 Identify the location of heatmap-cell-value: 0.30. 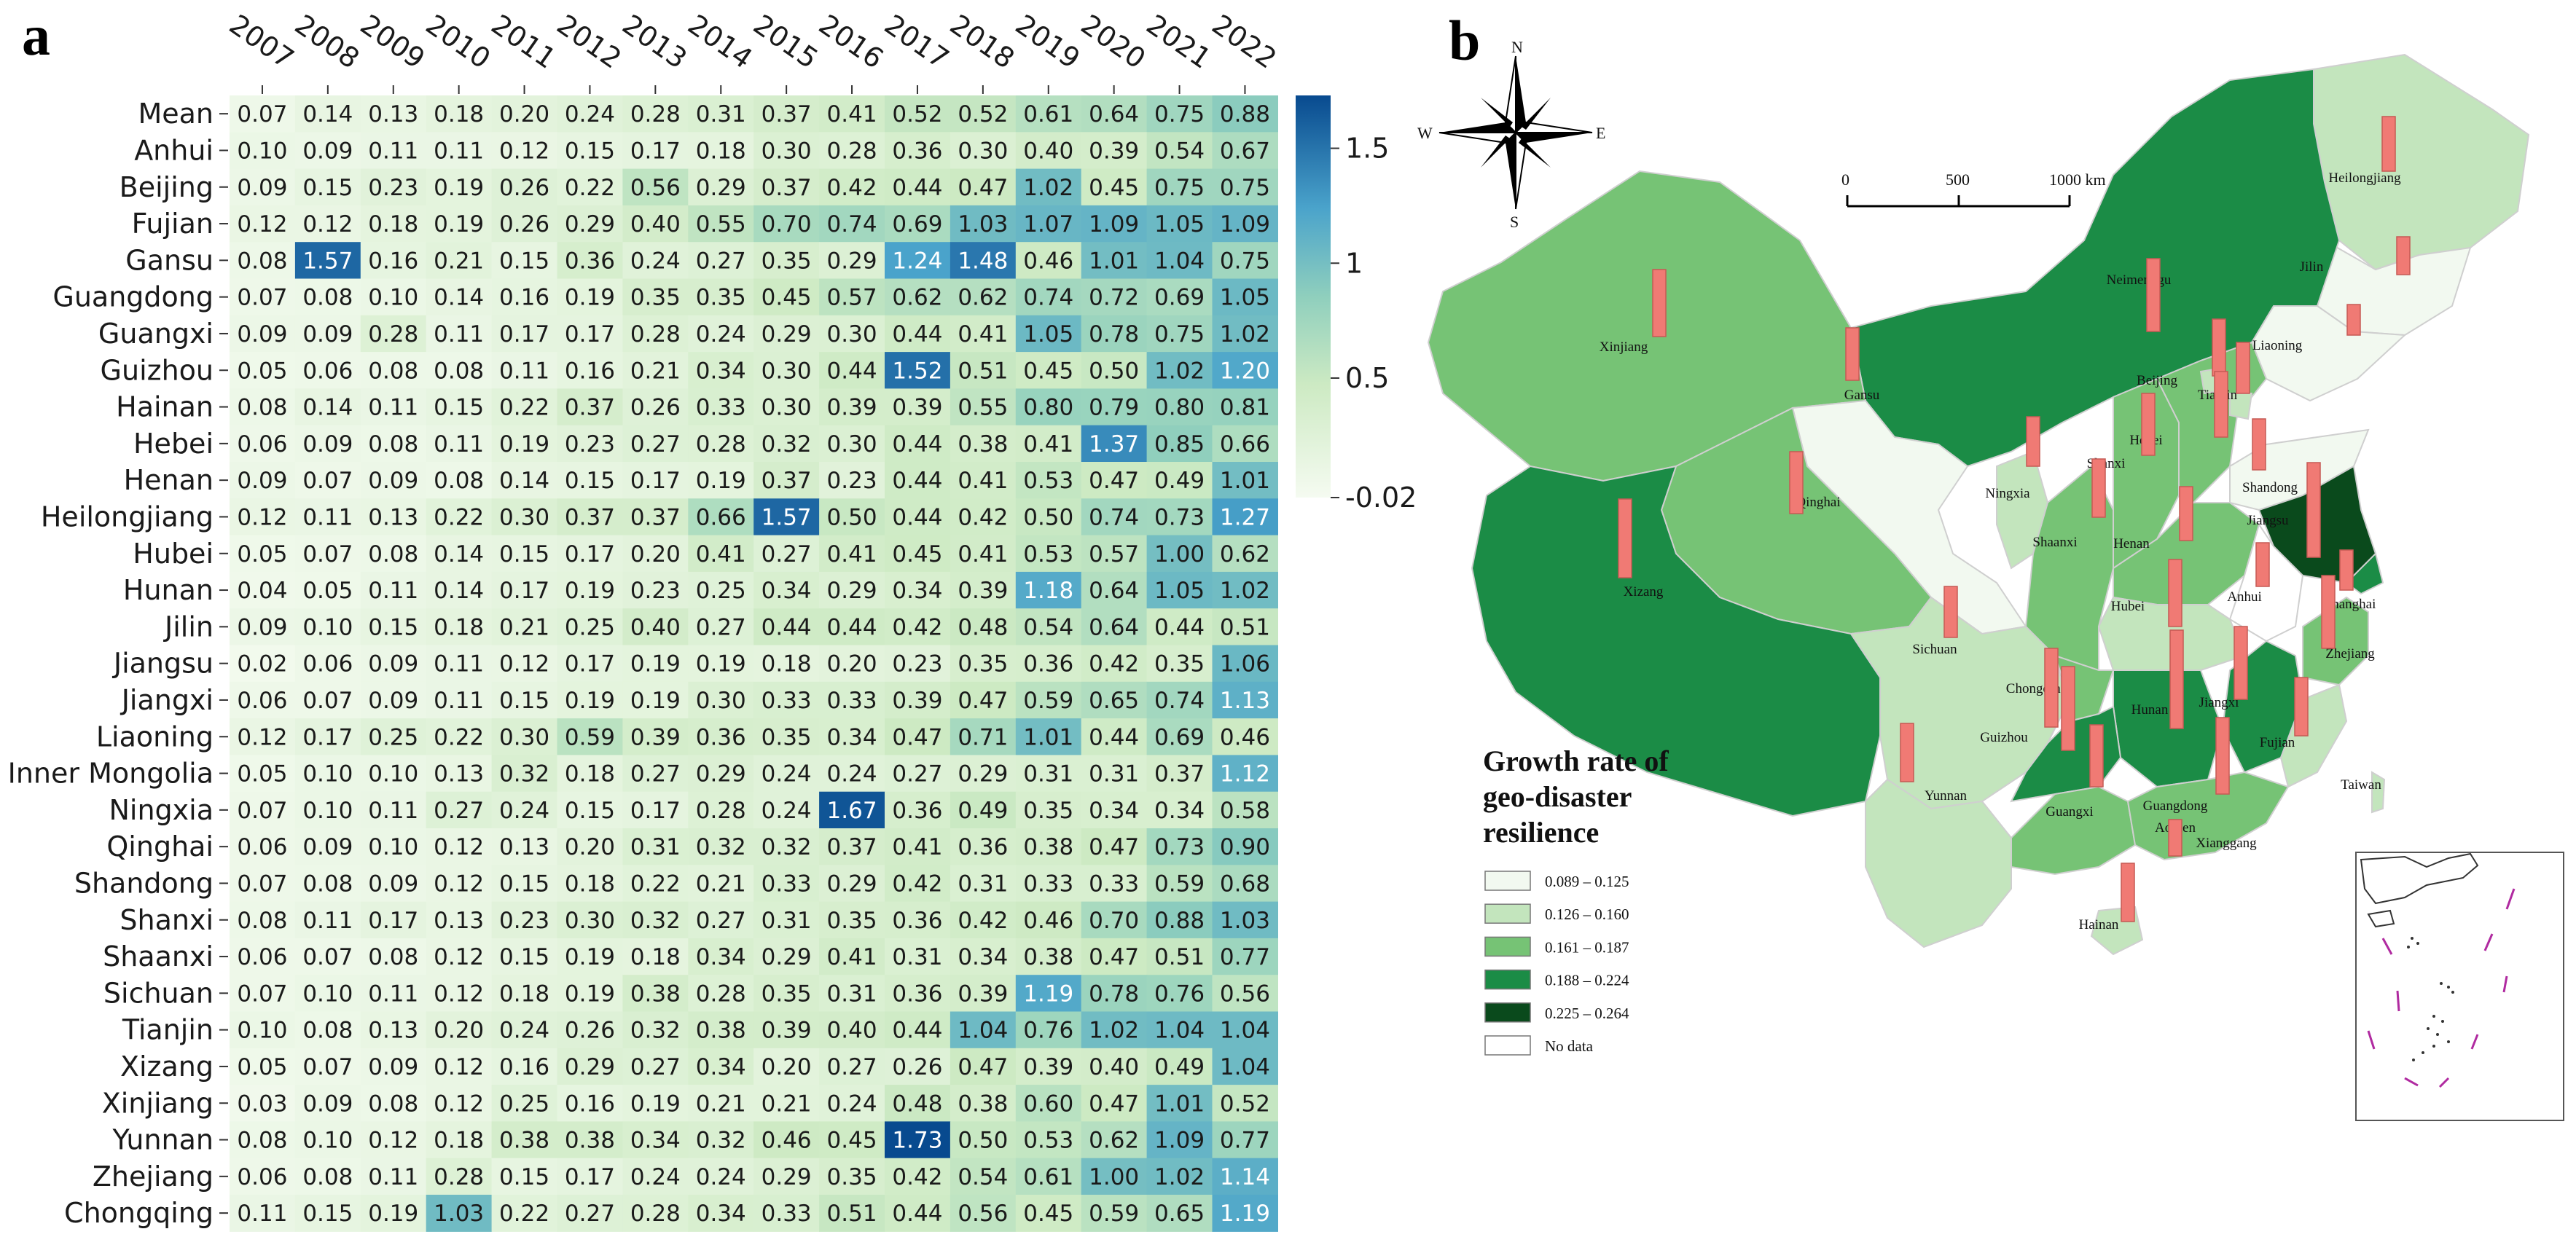
(787, 408).